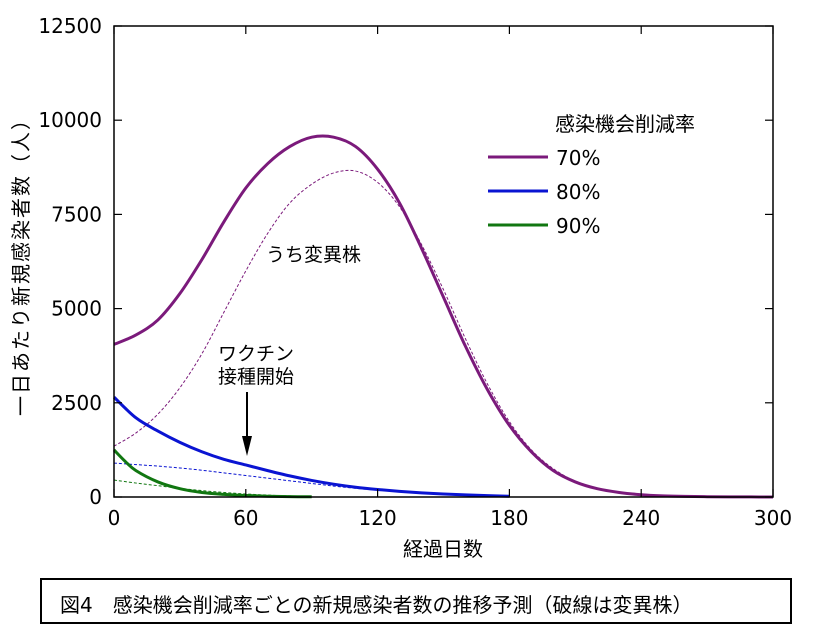 This screenshot has width=835, height=633. What do you see at coordinates (70, 120) in the screenshot?
I see `y-tick-label: 10000` at bounding box center [70, 120].